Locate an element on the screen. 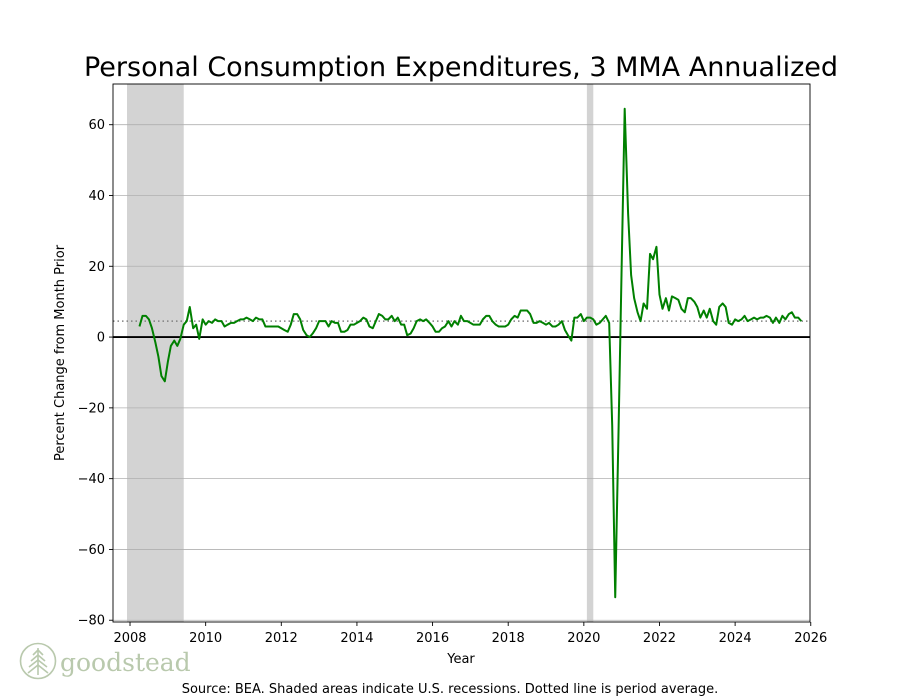 The image size is (900, 700). x-tick-label-2012: 2012 is located at coordinates (281, 638).